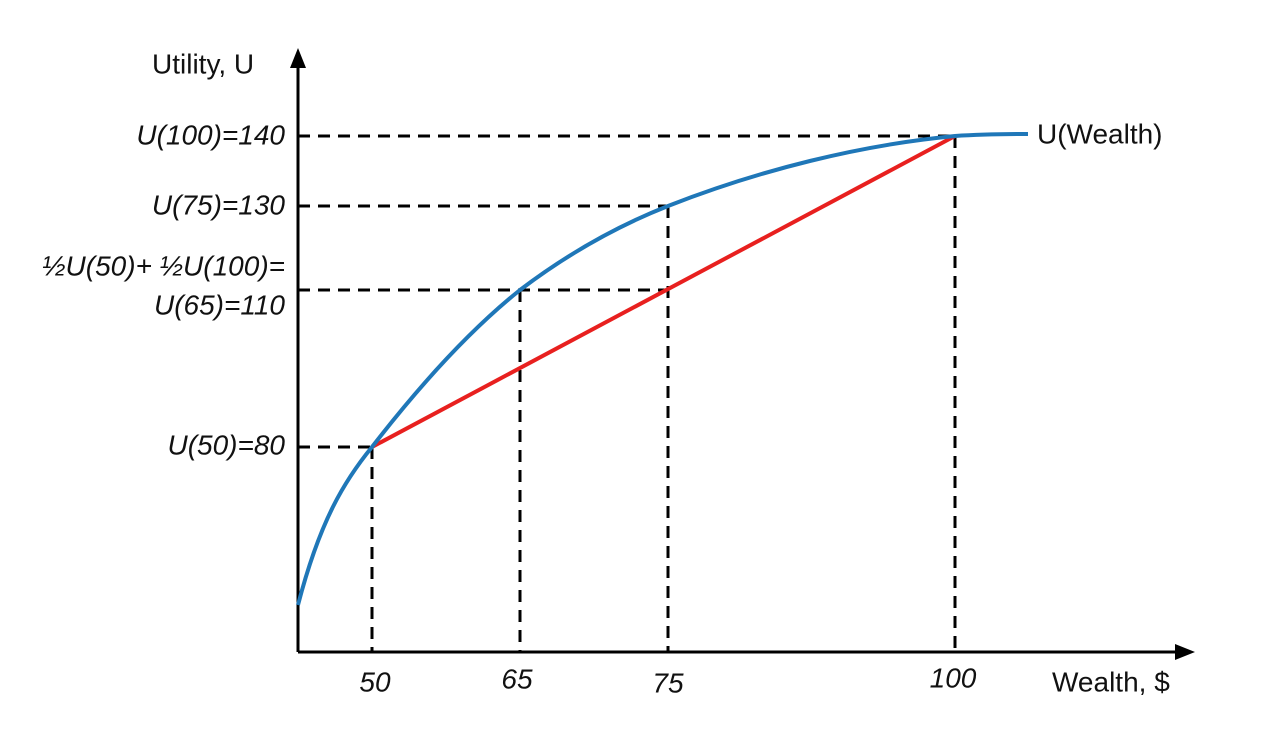  I want to click on x-arrow, so click(1185, 652).